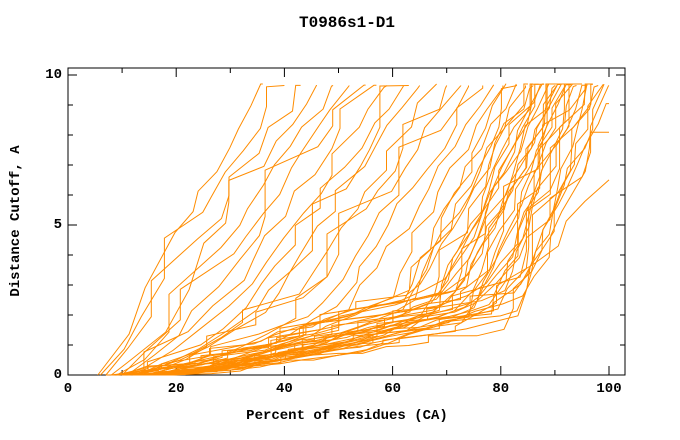 The width and height of the screenshot is (680, 440). What do you see at coordinates (347, 23) in the screenshot?
I see `chart-title: T0986s1-D1` at bounding box center [347, 23].